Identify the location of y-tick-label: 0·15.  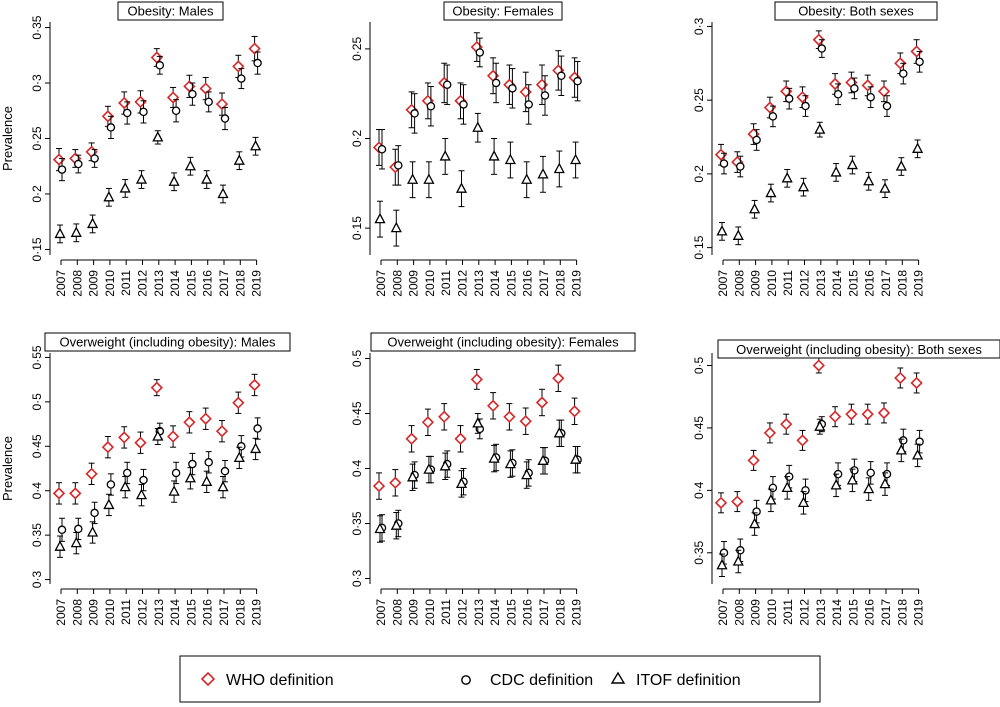
(37, 249).